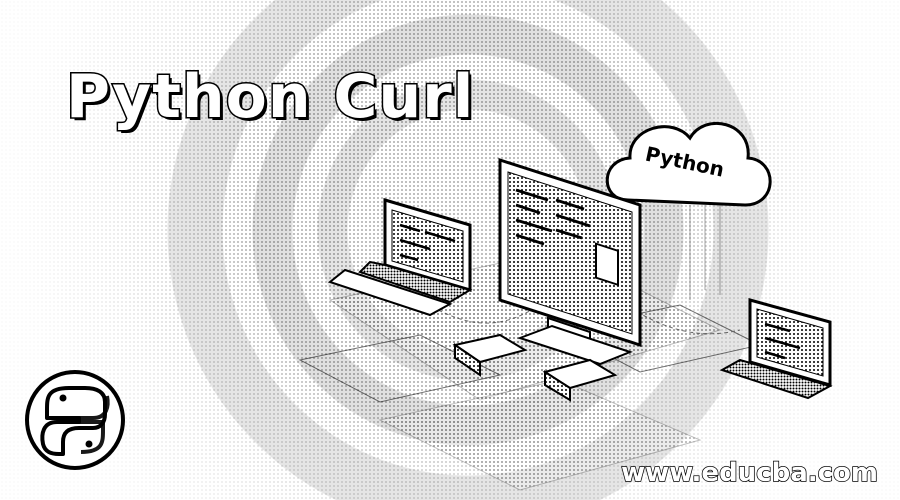 This screenshot has height=500, width=900. I want to click on desktop-monitor-icon, so click(570, 261).